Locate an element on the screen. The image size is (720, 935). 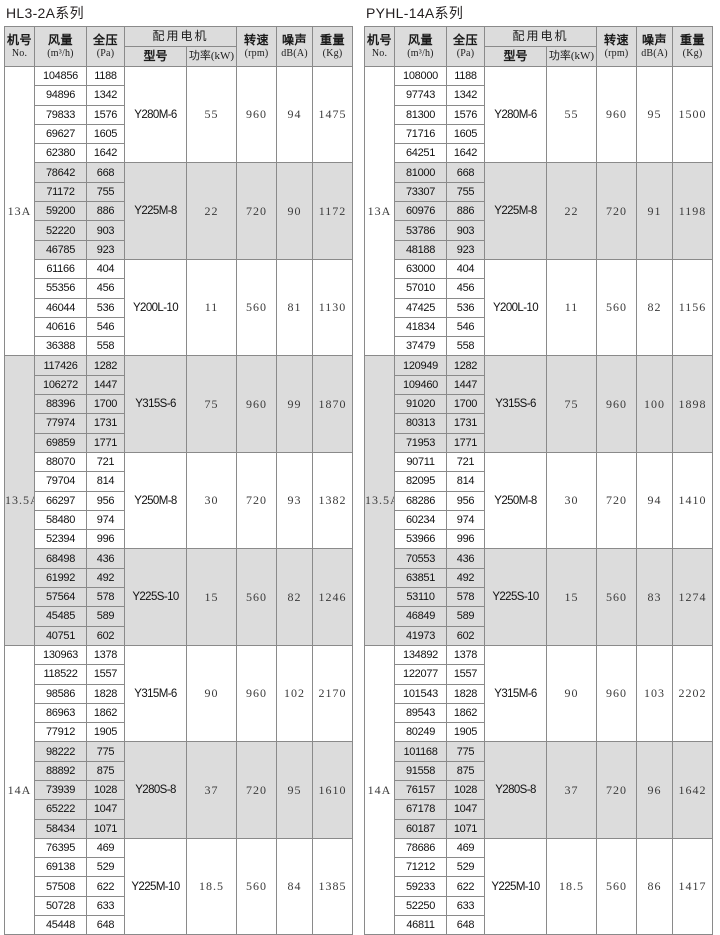
cell-pressure: 923 is located at coordinates (105, 249).